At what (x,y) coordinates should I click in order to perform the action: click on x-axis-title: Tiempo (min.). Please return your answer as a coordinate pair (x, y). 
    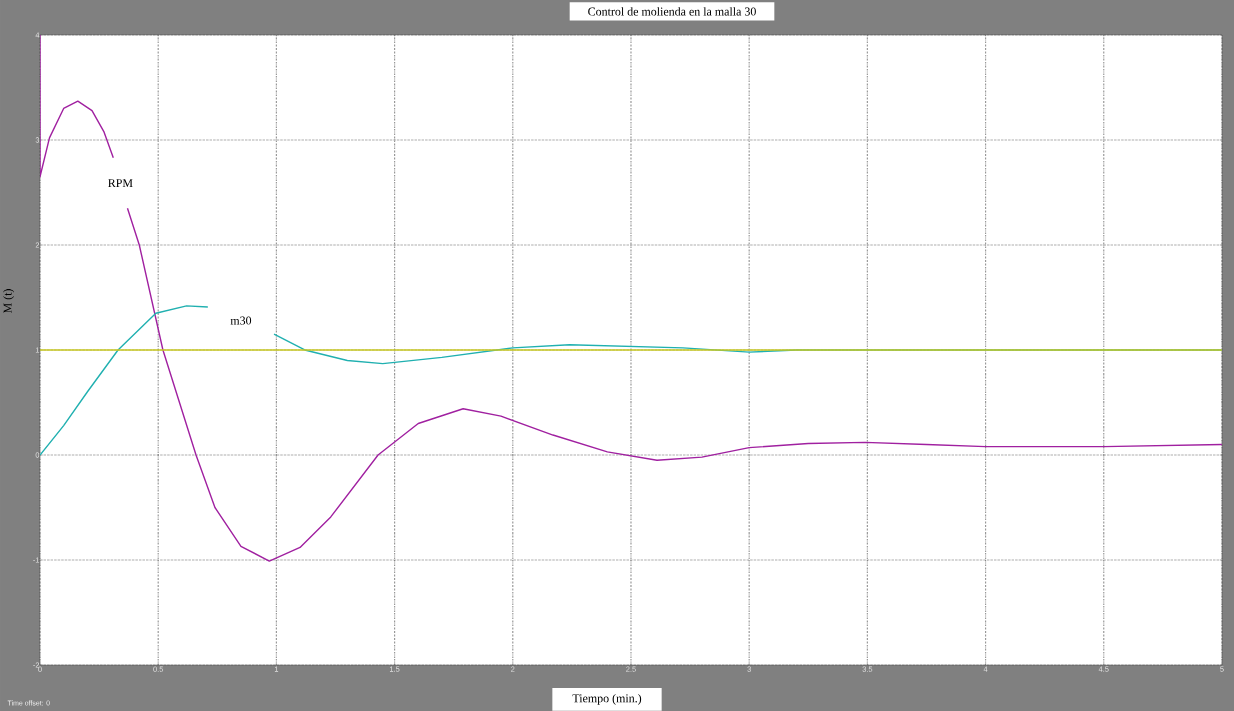
    Looking at the image, I should click on (607, 699).